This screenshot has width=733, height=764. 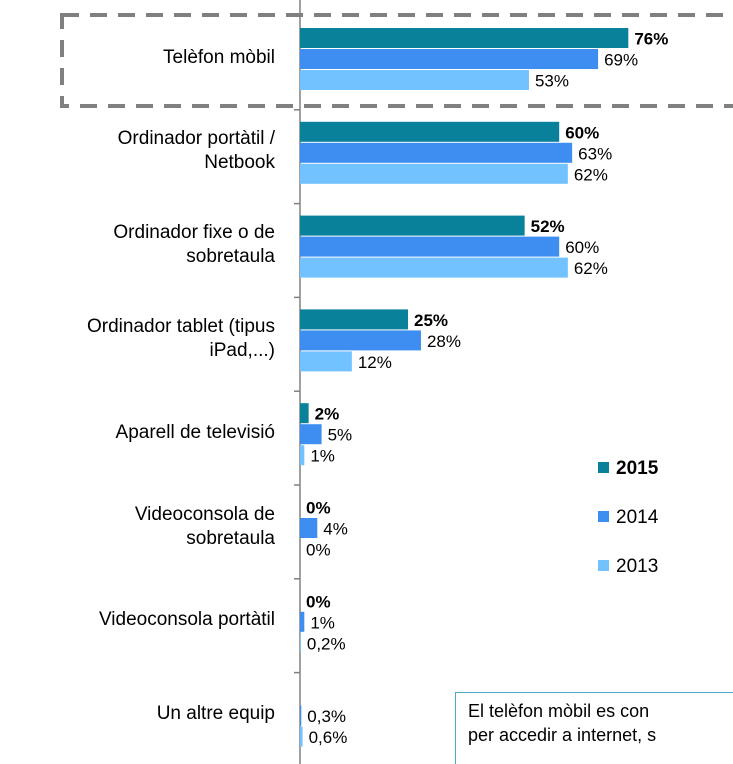 I want to click on value-label: 12%, so click(x=375, y=362).